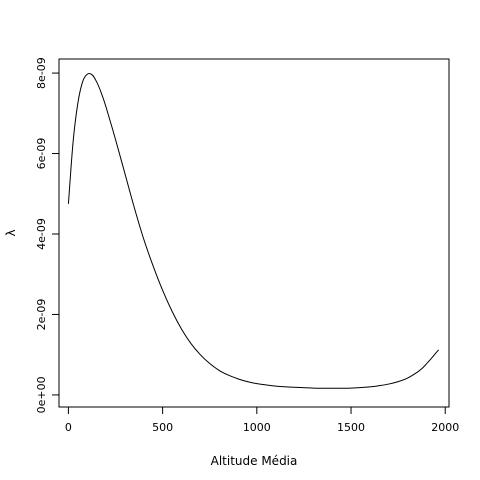 This screenshot has height=480, width=480. I want to click on x-tick-label: 500, so click(162, 427).